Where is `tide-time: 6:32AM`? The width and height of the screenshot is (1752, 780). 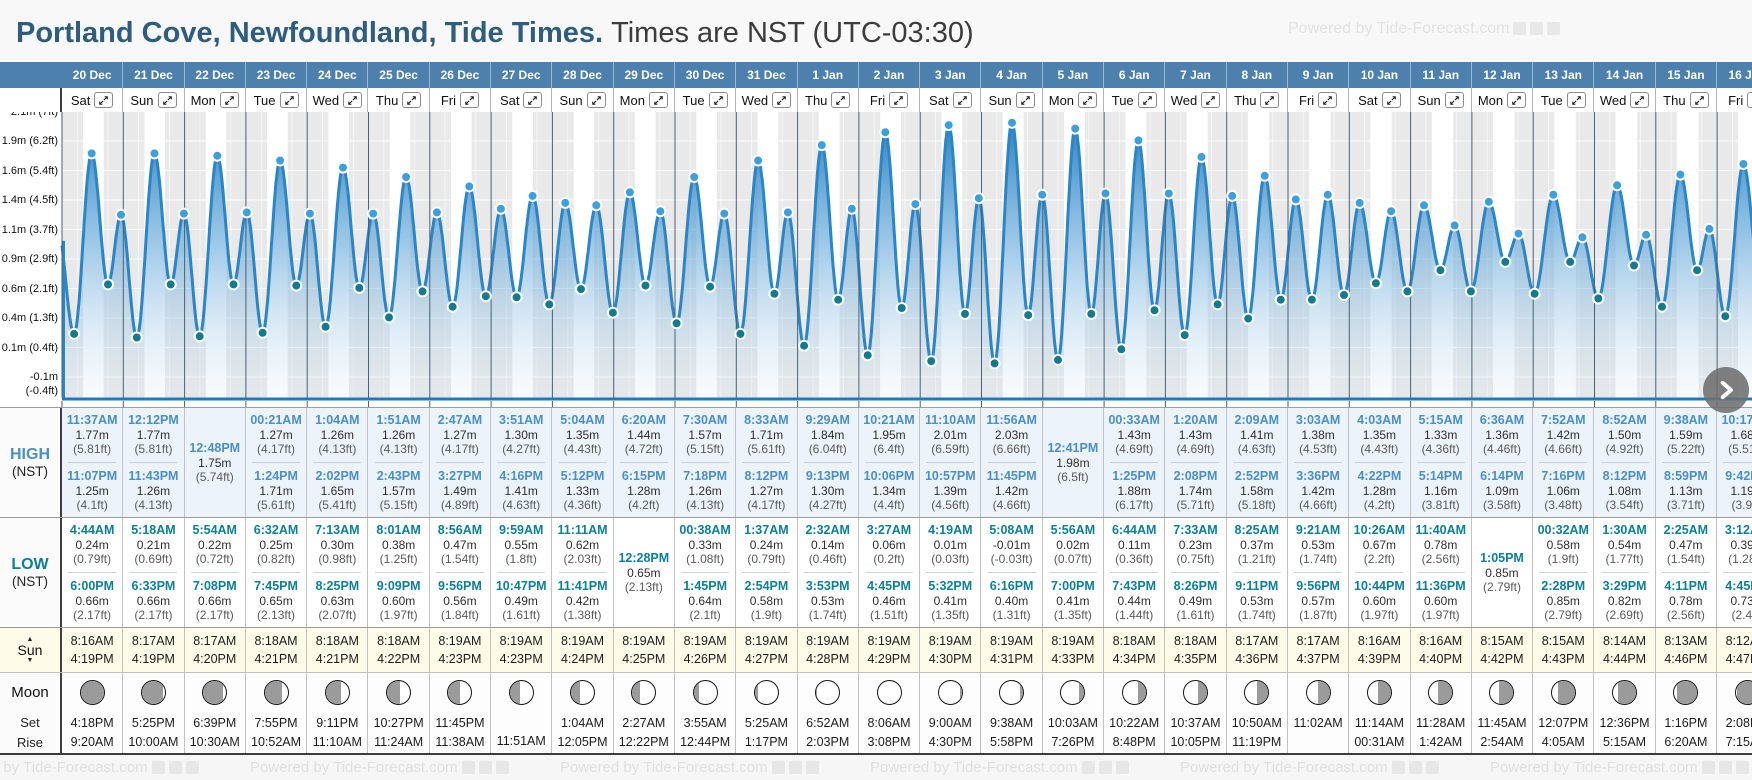 tide-time: 6:32AM is located at coordinates (276, 530).